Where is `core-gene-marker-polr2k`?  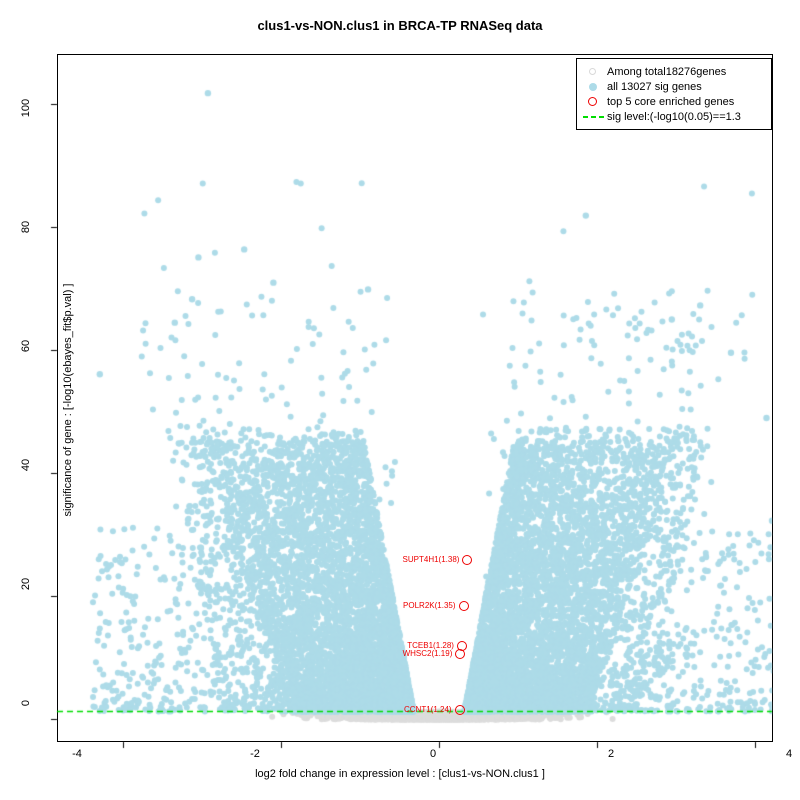
core-gene-marker-polr2k is located at coordinates (463, 605).